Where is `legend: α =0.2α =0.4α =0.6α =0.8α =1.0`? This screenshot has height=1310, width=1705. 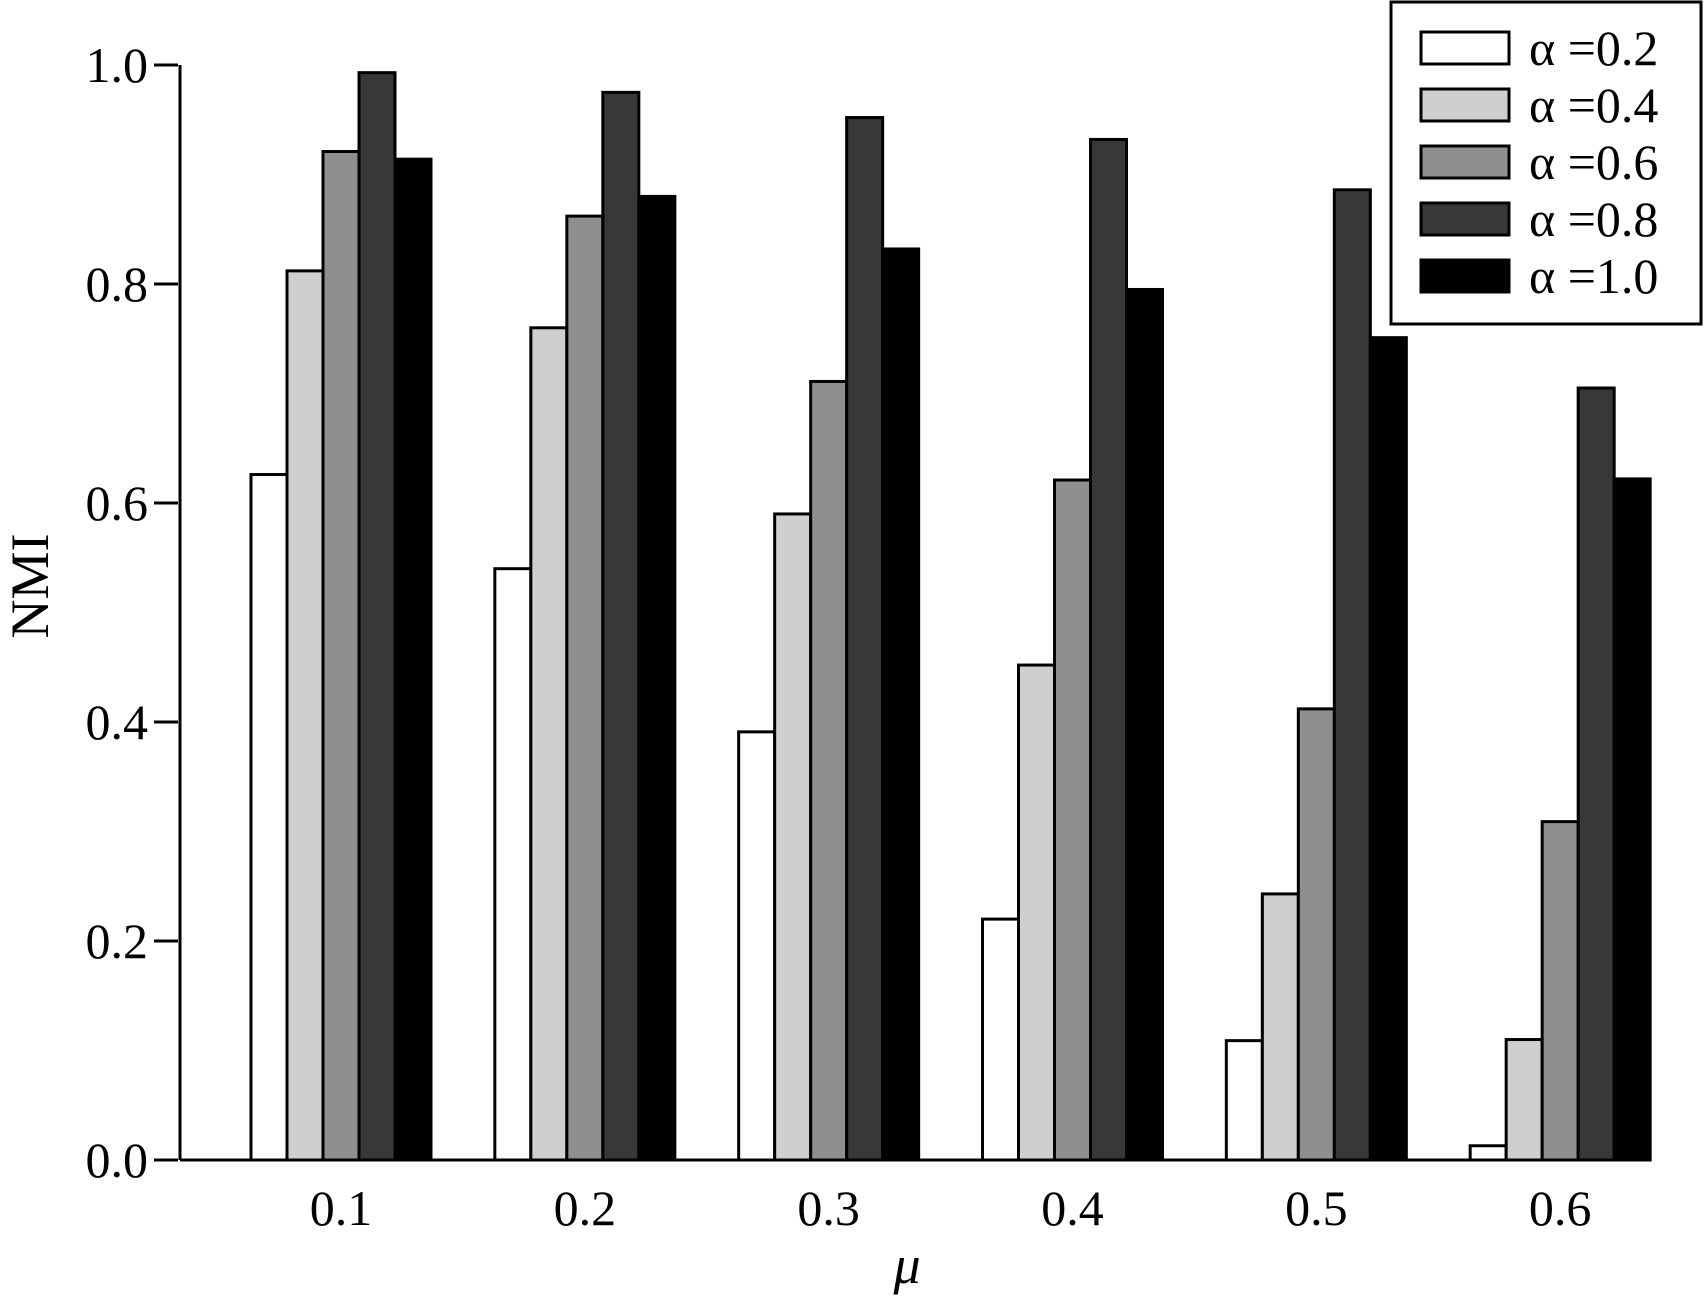 legend: α =0.2α =0.4α =0.6α =0.8α =1.0 is located at coordinates (1546, 163).